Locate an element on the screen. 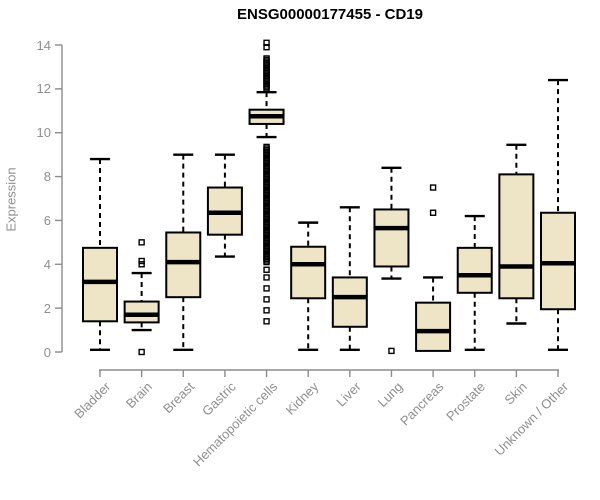 The height and width of the screenshot is (500, 600). y-tick-label: 4 is located at coordinates (47, 264).